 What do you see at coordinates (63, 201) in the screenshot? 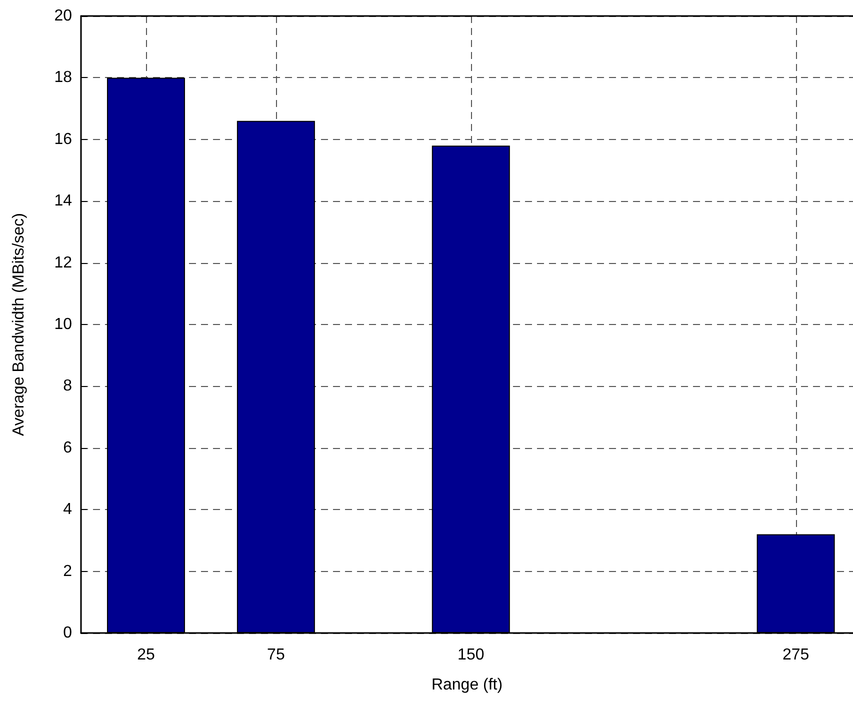
I see `y-tick-label: 14` at bounding box center [63, 201].